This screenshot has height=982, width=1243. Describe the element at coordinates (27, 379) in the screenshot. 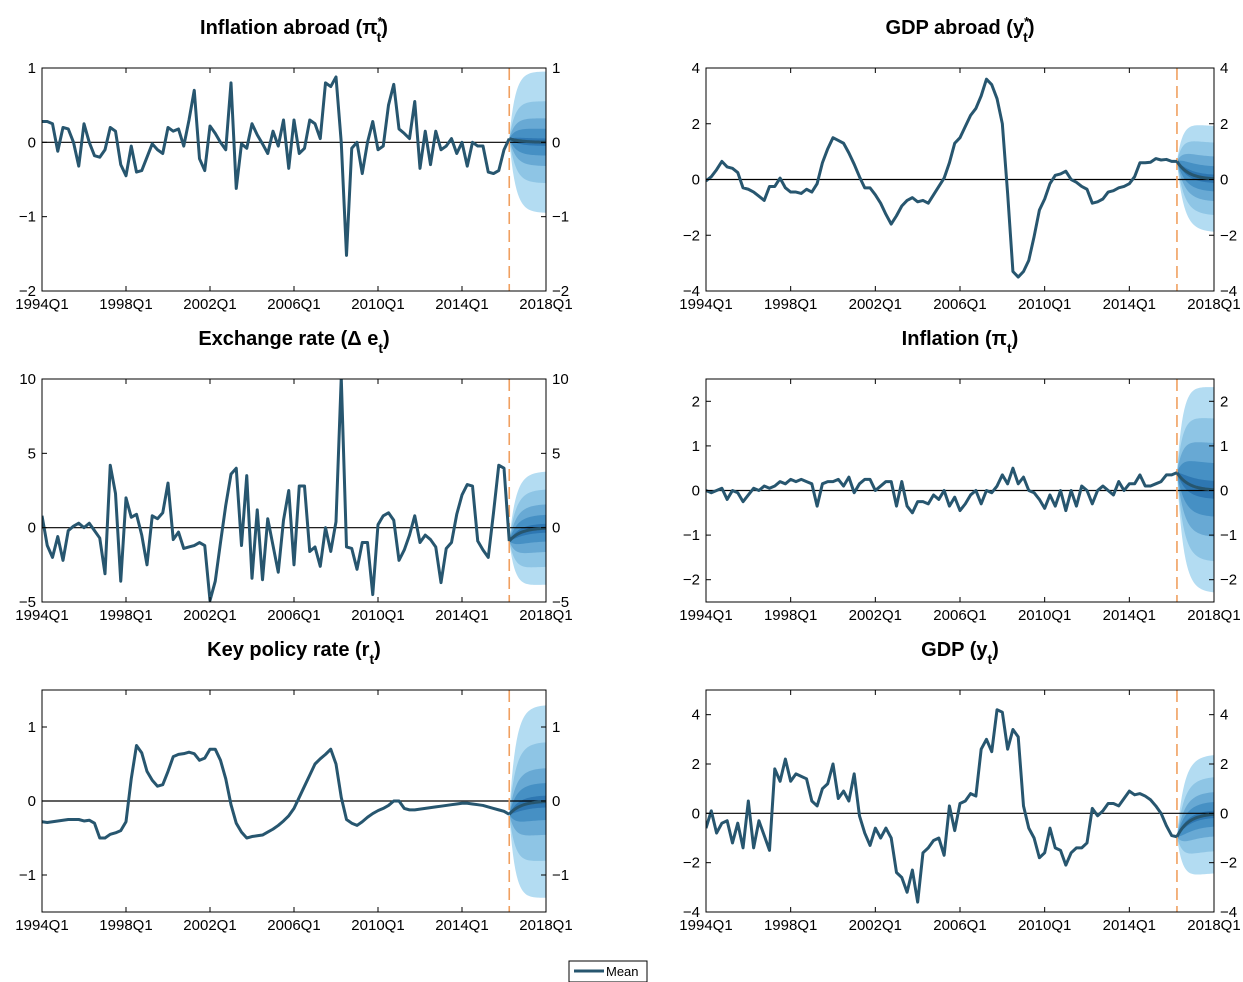

I see `y-tick-label-left: 10` at that location.